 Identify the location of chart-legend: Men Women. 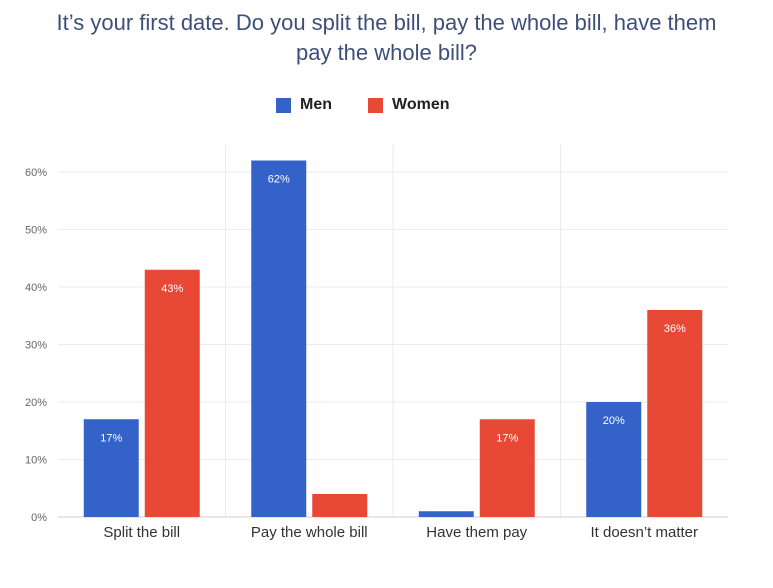
(362, 105).